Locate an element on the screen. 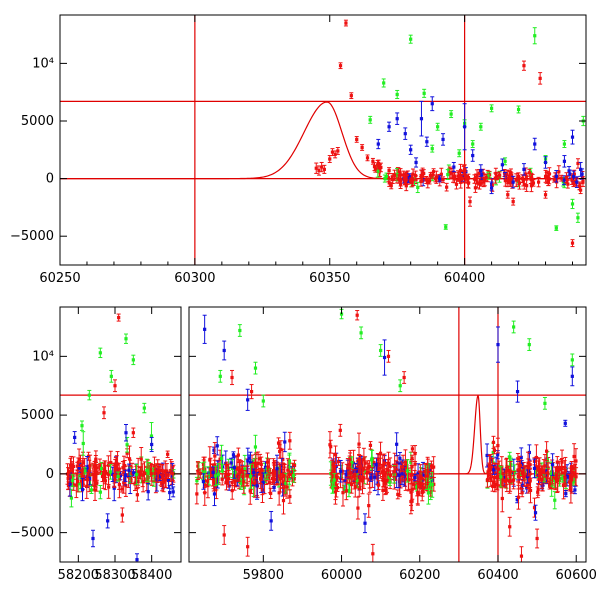 The width and height of the screenshot is (600, 600). x-tick-label: 60350 is located at coordinates (329, 278).